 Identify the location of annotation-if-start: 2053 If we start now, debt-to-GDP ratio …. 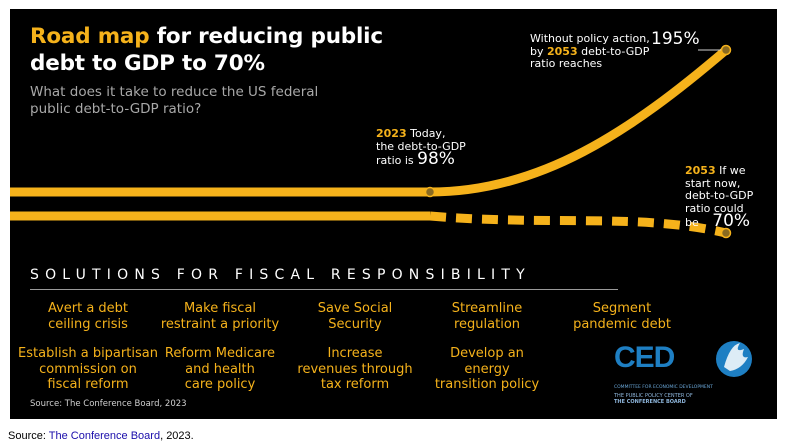
(719, 197).